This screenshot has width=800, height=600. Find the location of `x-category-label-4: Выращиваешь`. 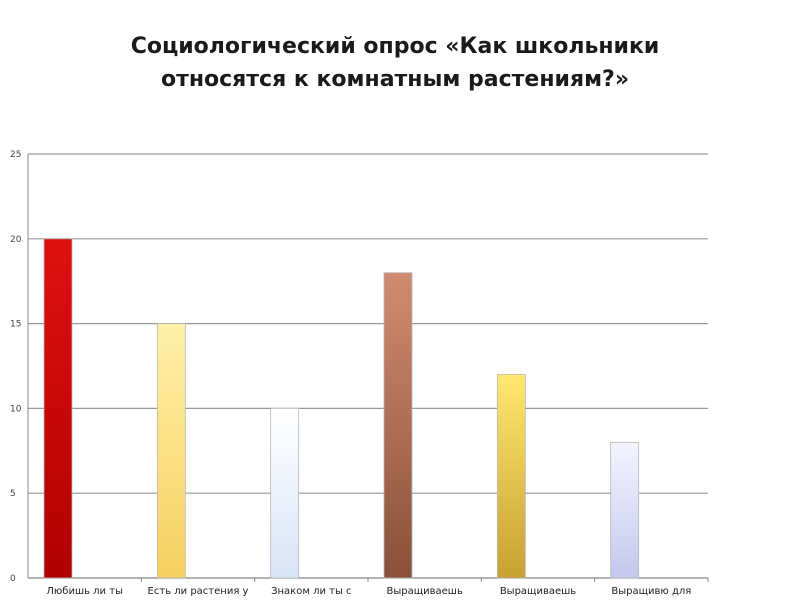

x-category-label-4: Выращиваешь is located at coordinates (424, 591).